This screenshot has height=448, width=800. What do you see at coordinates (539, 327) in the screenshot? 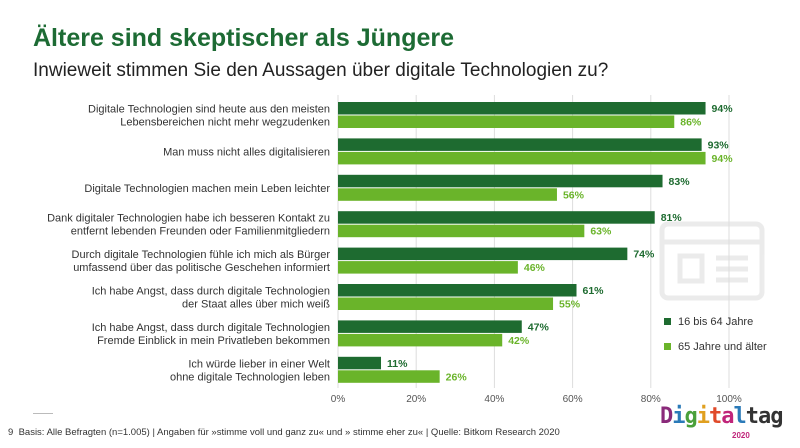
I see `data-label: 47%` at bounding box center [539, 327].